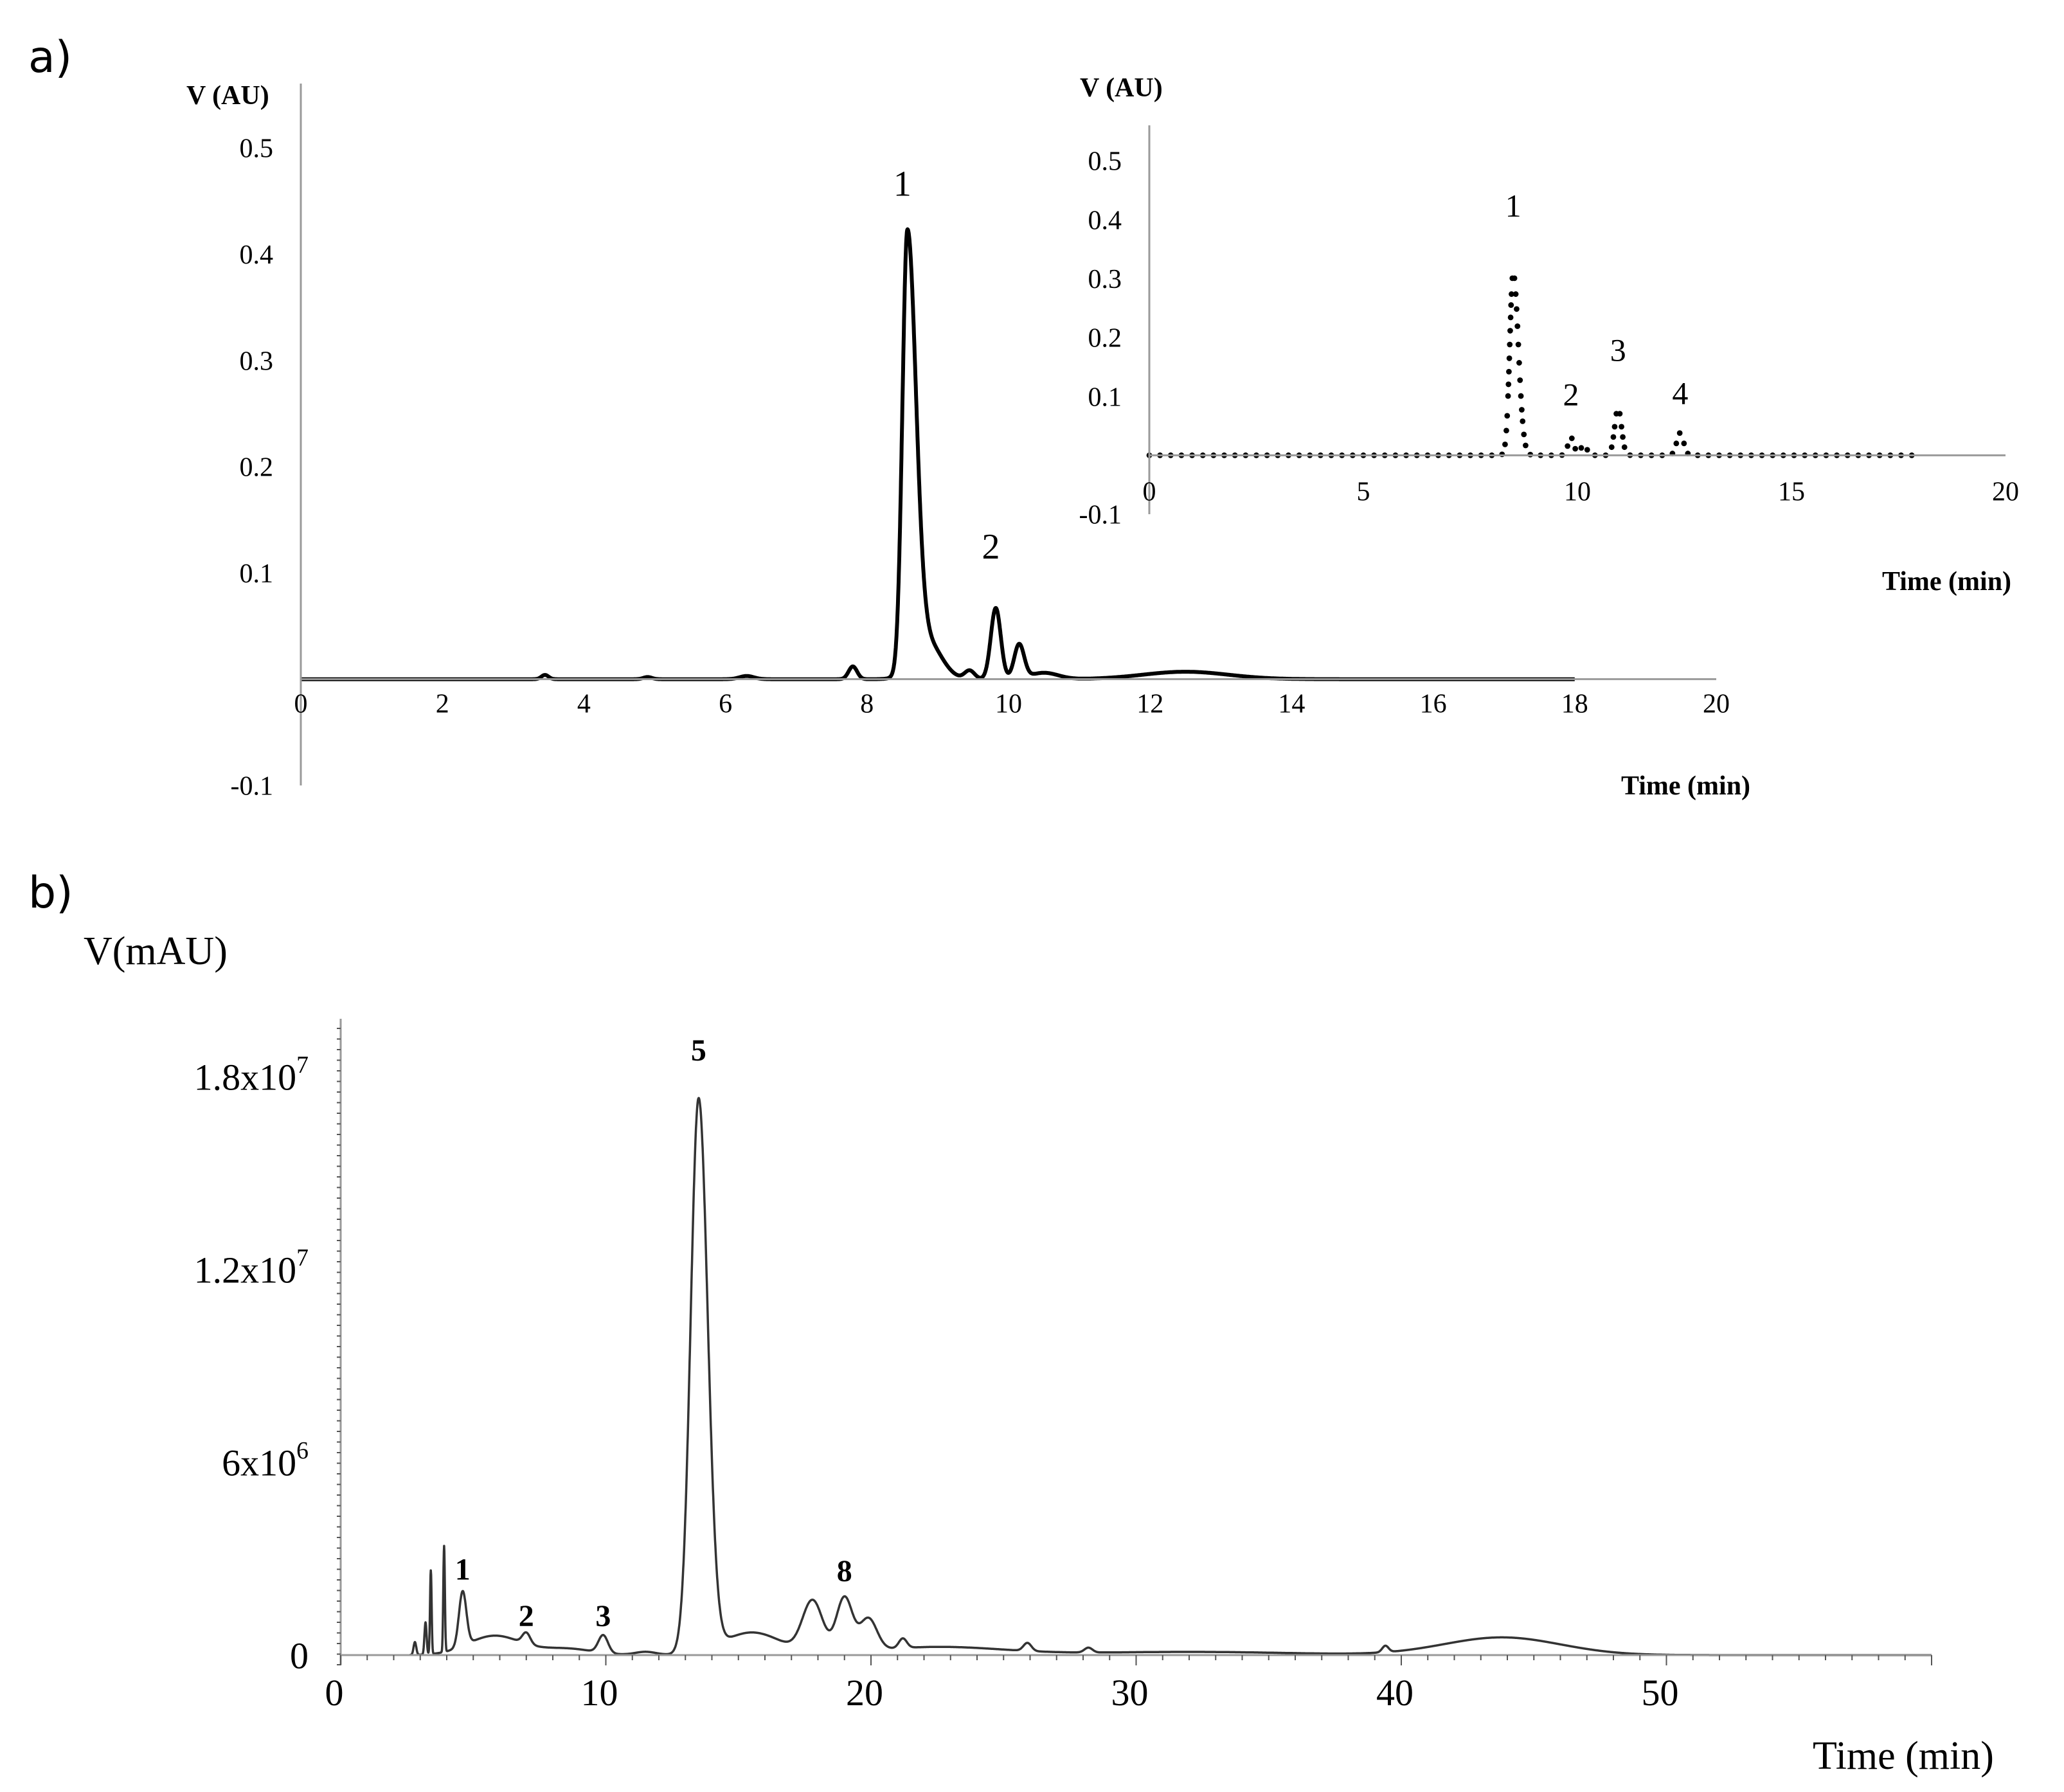 The height and width of the screenshot is (1792, 2064). Describe the element at coordinates (1149, 704) in the screenshot. I see `x-tick-label: 12` at that location.